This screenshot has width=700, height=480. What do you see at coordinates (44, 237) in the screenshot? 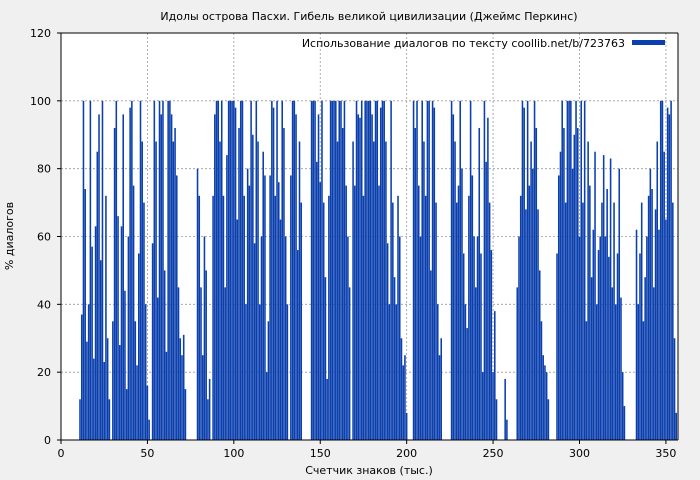
I see `y-tick-label: 60` at bounding box center [44, 237].